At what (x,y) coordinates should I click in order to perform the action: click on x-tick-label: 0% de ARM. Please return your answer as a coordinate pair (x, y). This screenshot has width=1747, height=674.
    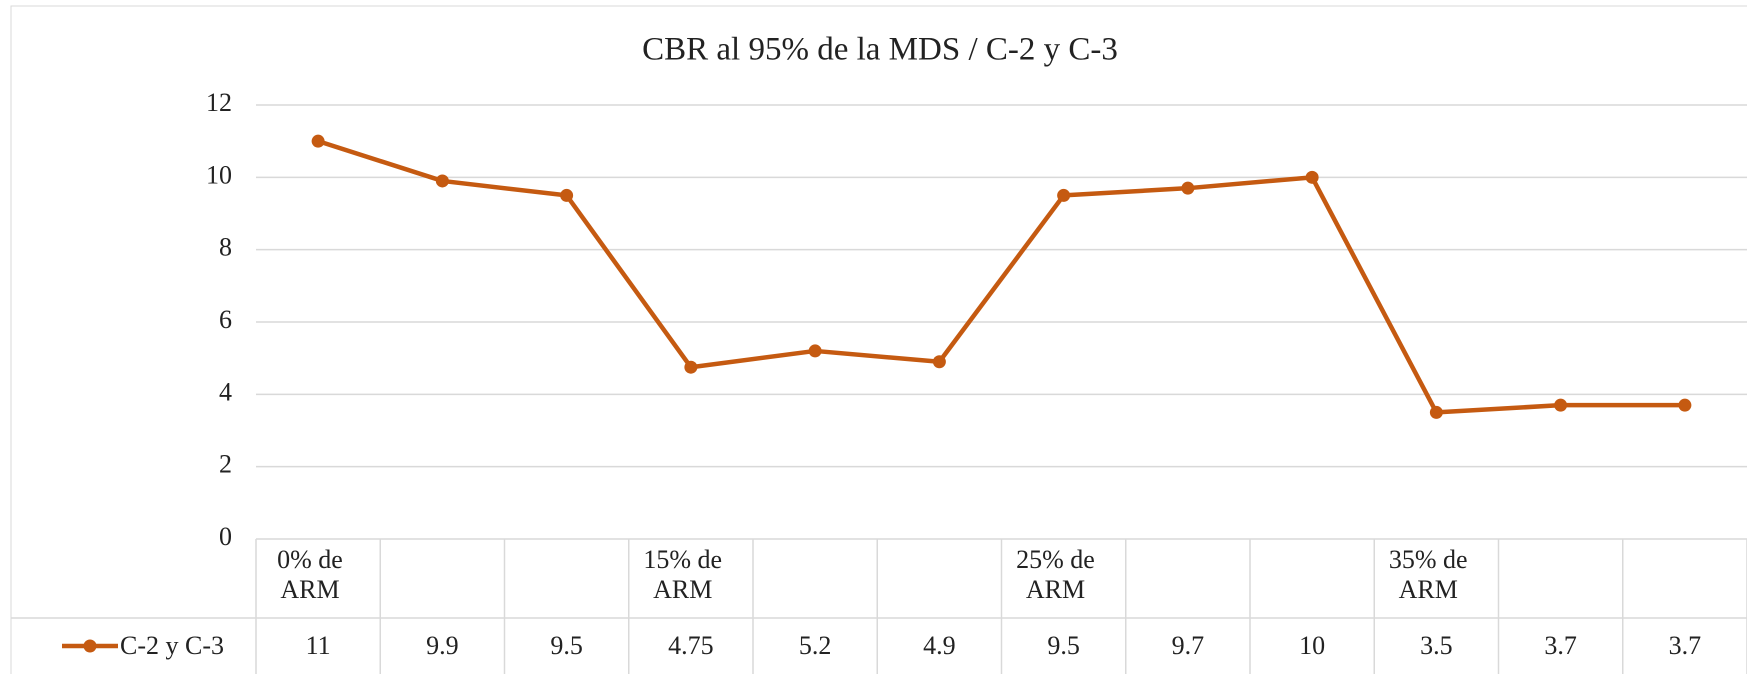
    Looking at the image, I should click on (310, 574).